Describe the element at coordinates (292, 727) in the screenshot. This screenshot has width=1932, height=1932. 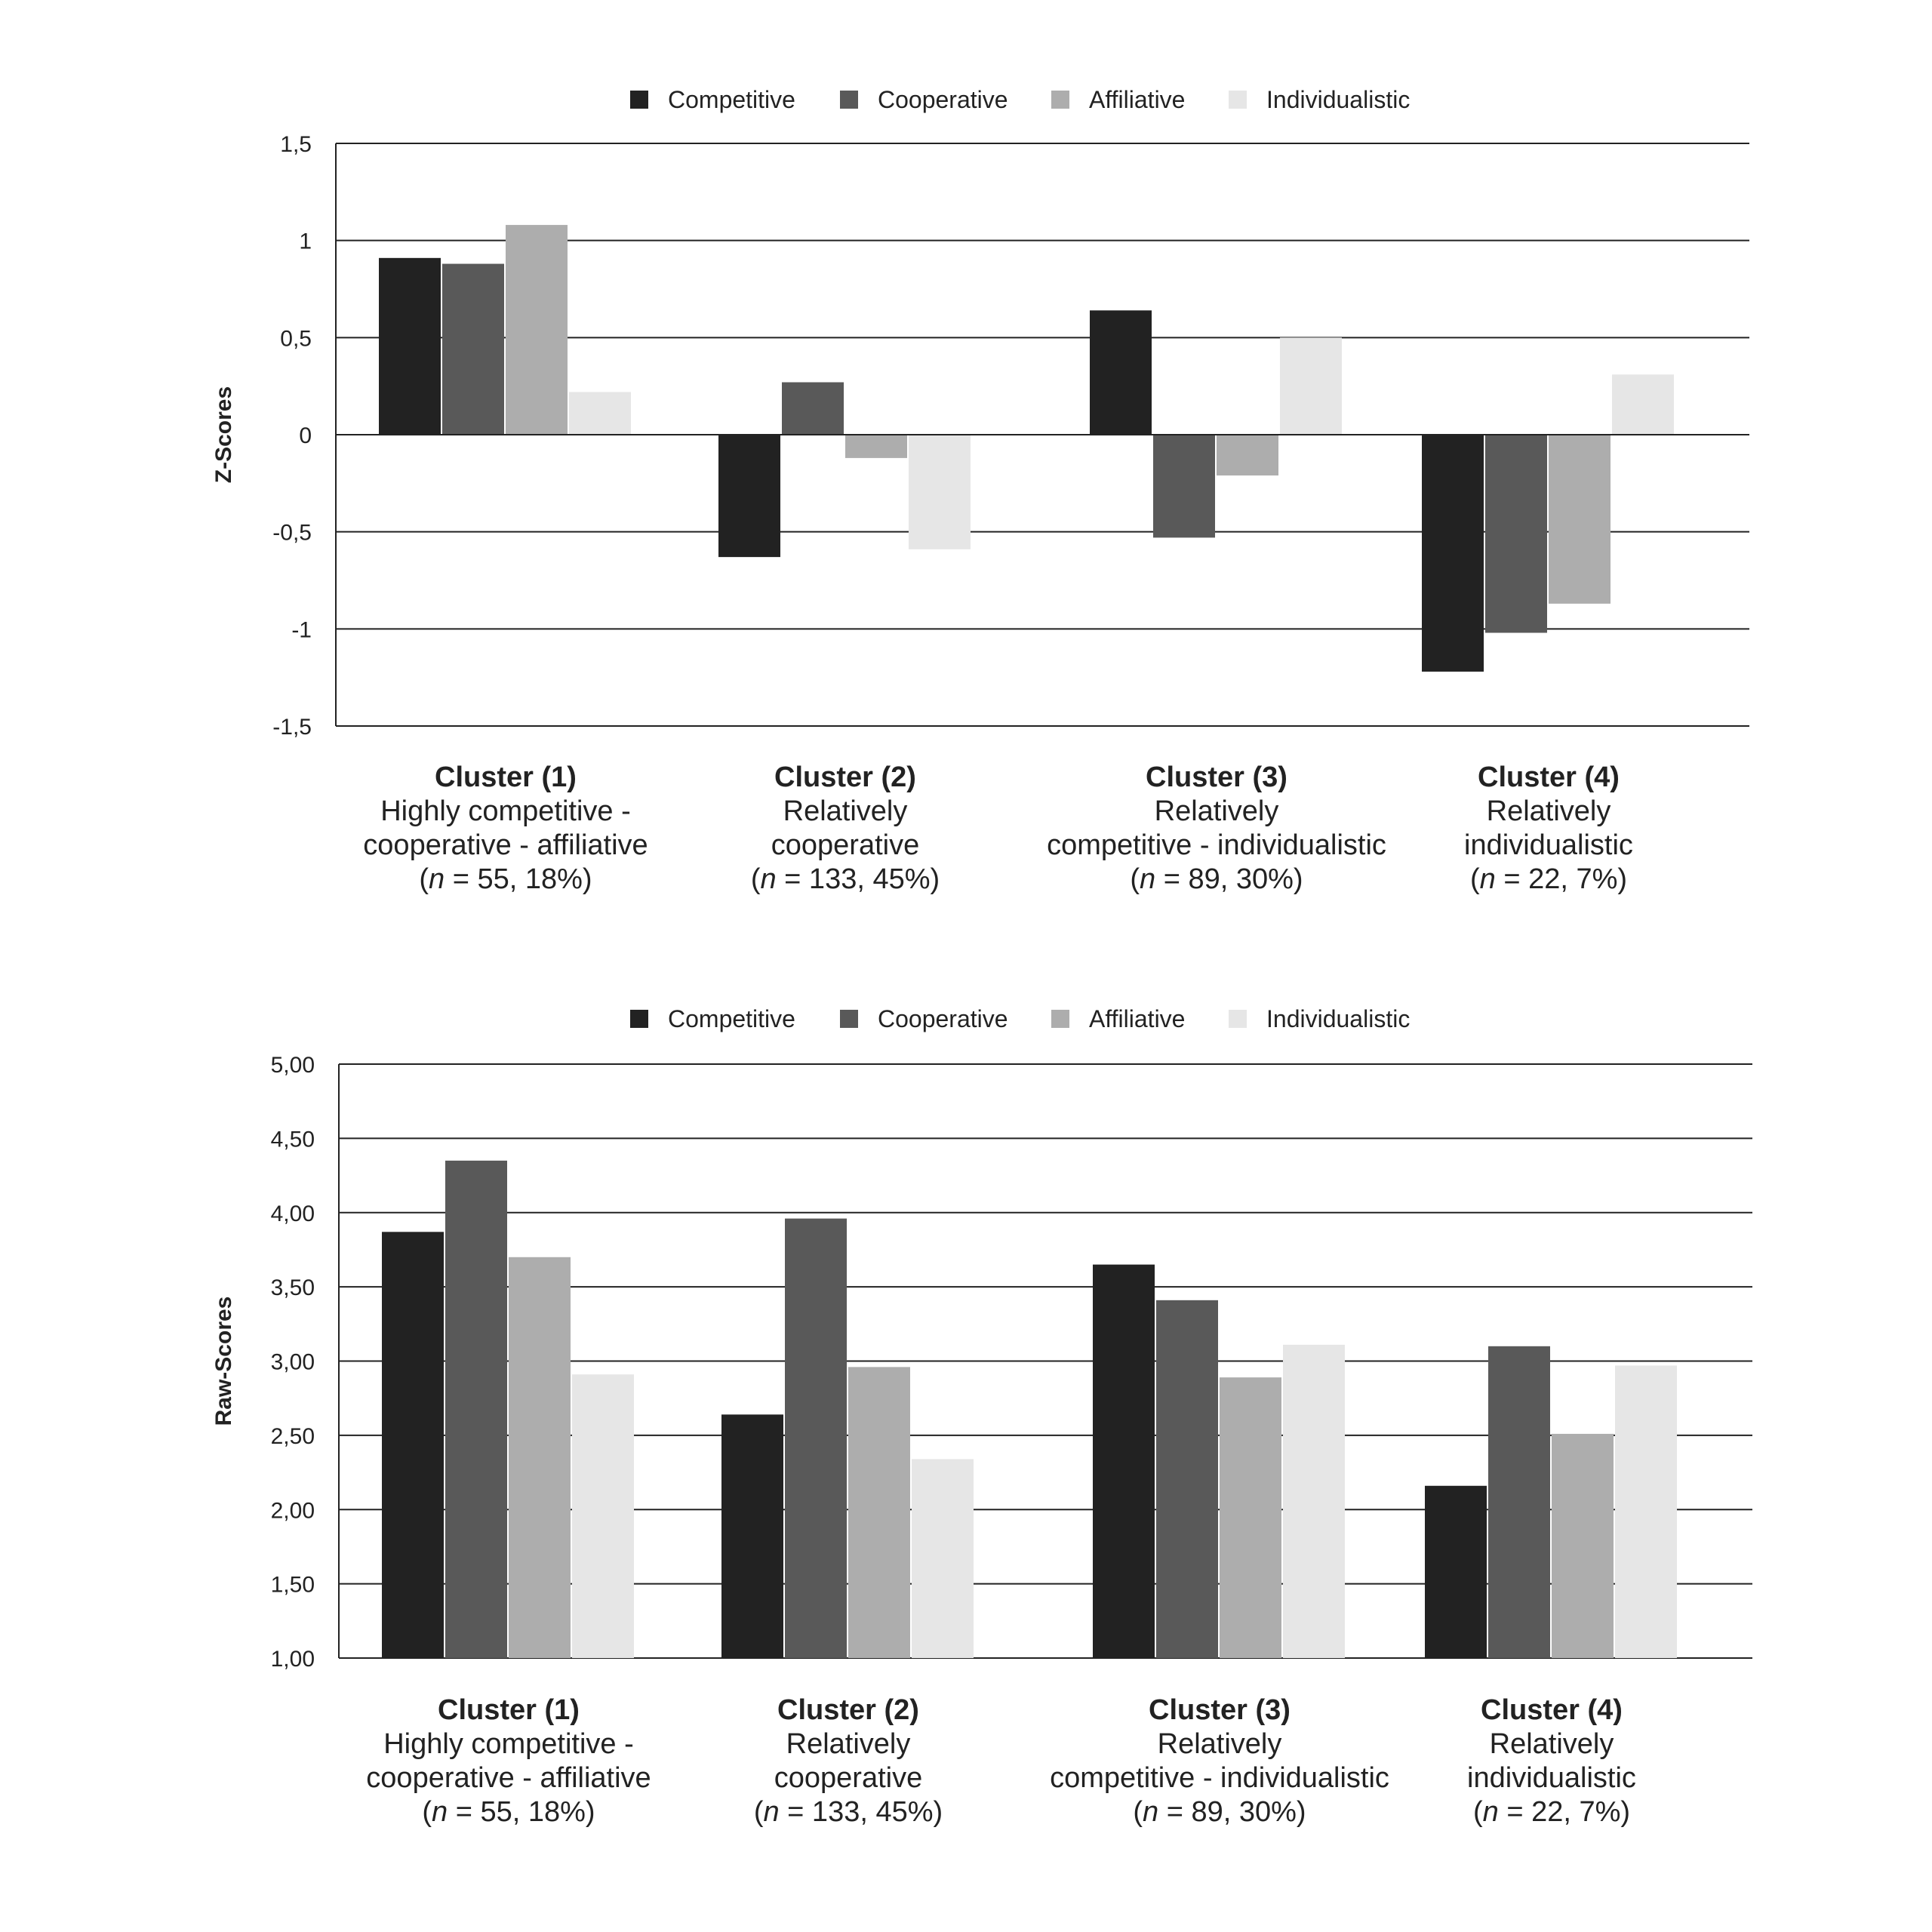
I see `y-tick-label: -1,5` at that location.